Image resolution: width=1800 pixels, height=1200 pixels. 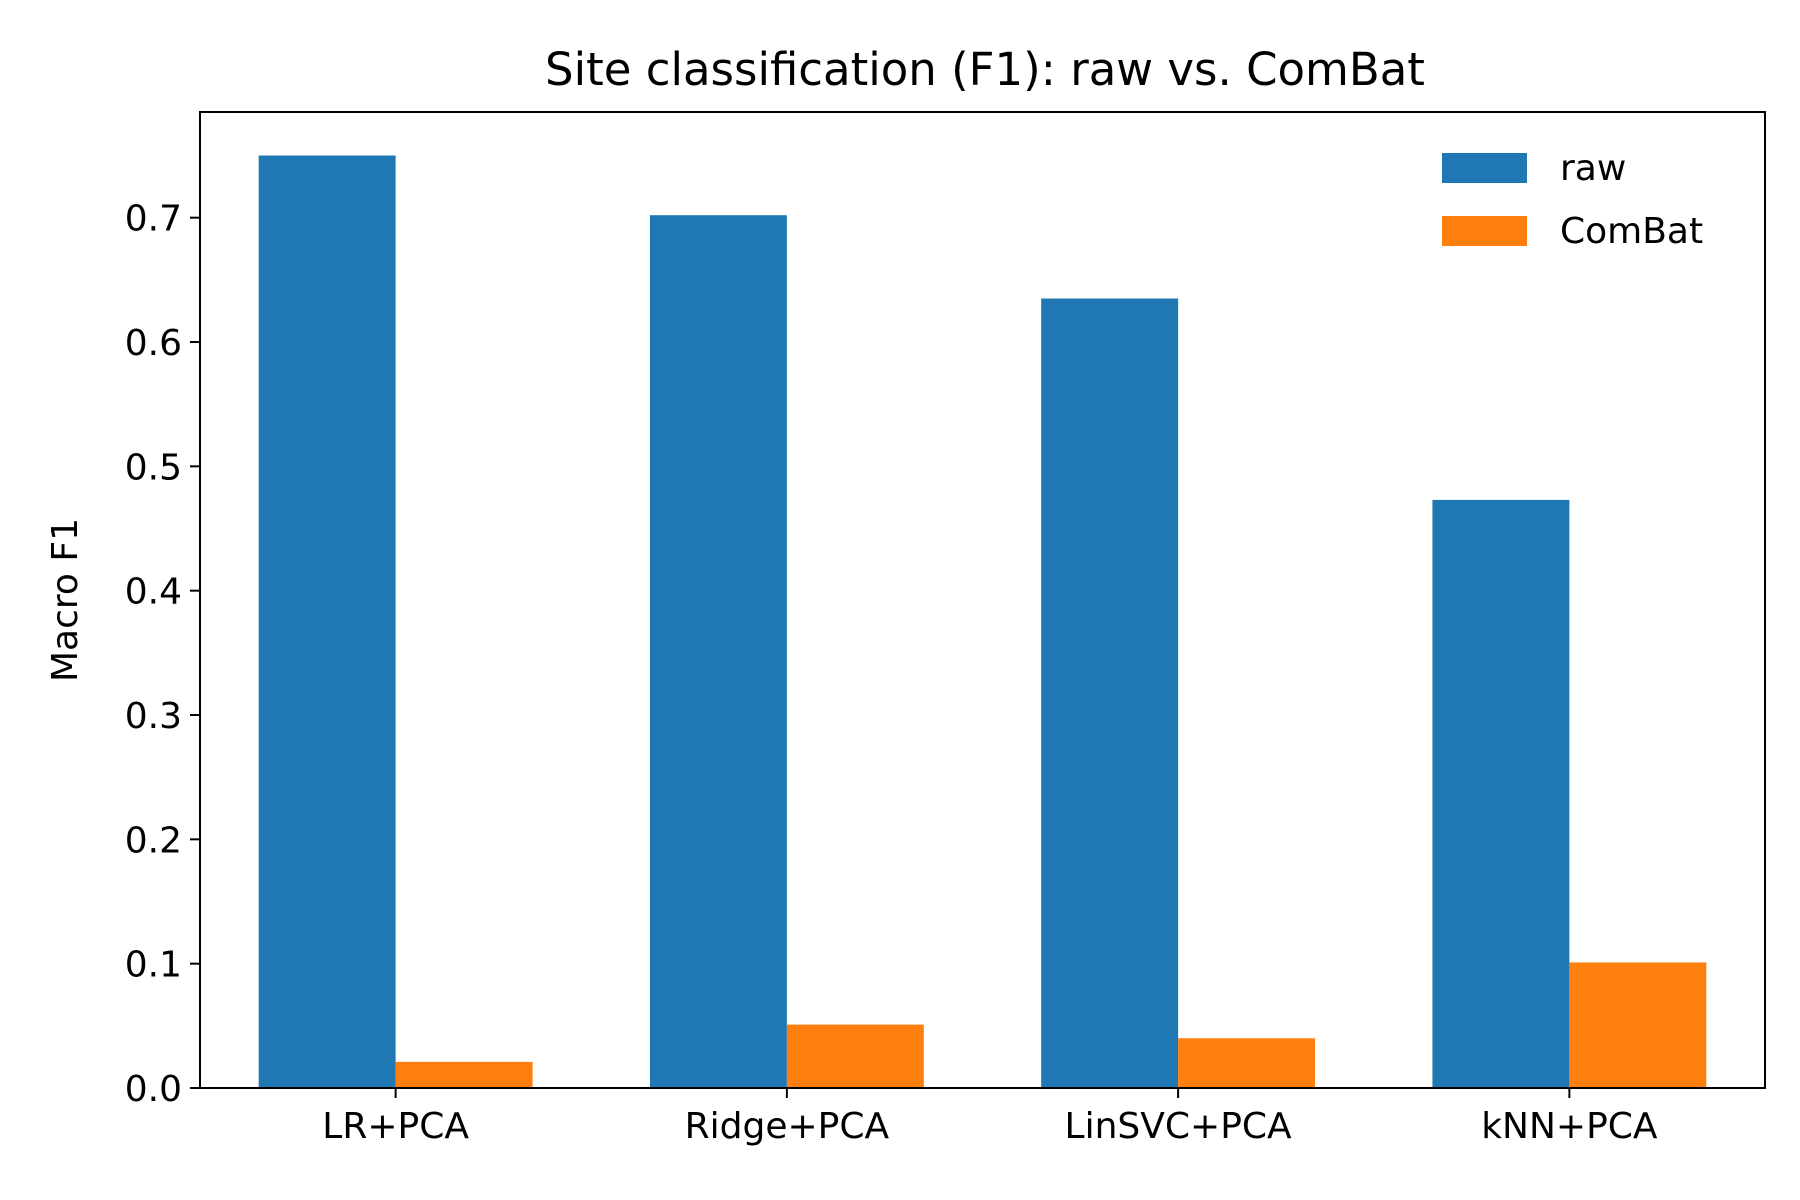 What do you see at coordinates (787, 1126) in the screenshot?
I see `x-tick-label-ridge-pca: Ridge+PCA` at bounding box center [787, 1126].